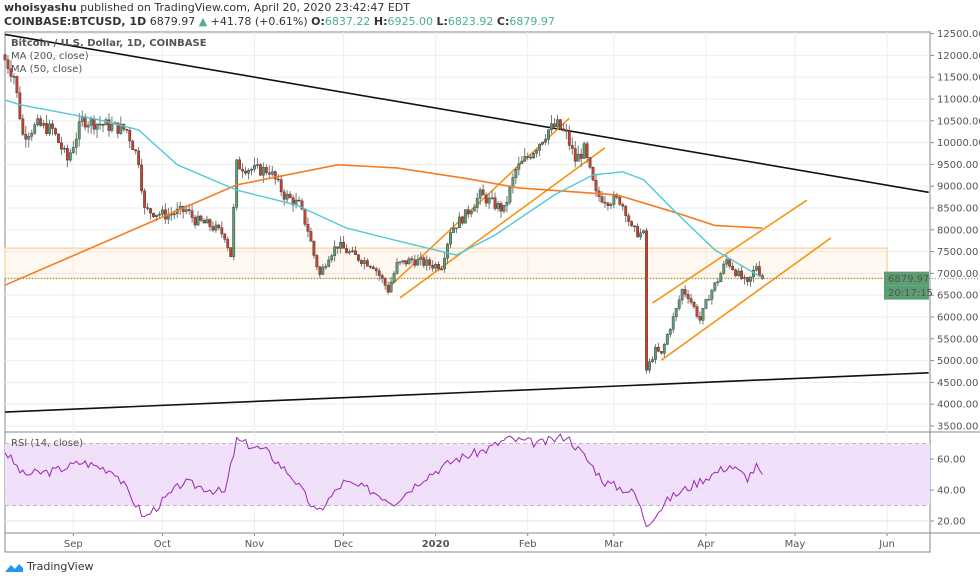 The width and height of the screenshot is (980, 580). Describe the element at coordinates (958, 100) in the screenshot. I see `y-tick-label: 11000.00` at that location.